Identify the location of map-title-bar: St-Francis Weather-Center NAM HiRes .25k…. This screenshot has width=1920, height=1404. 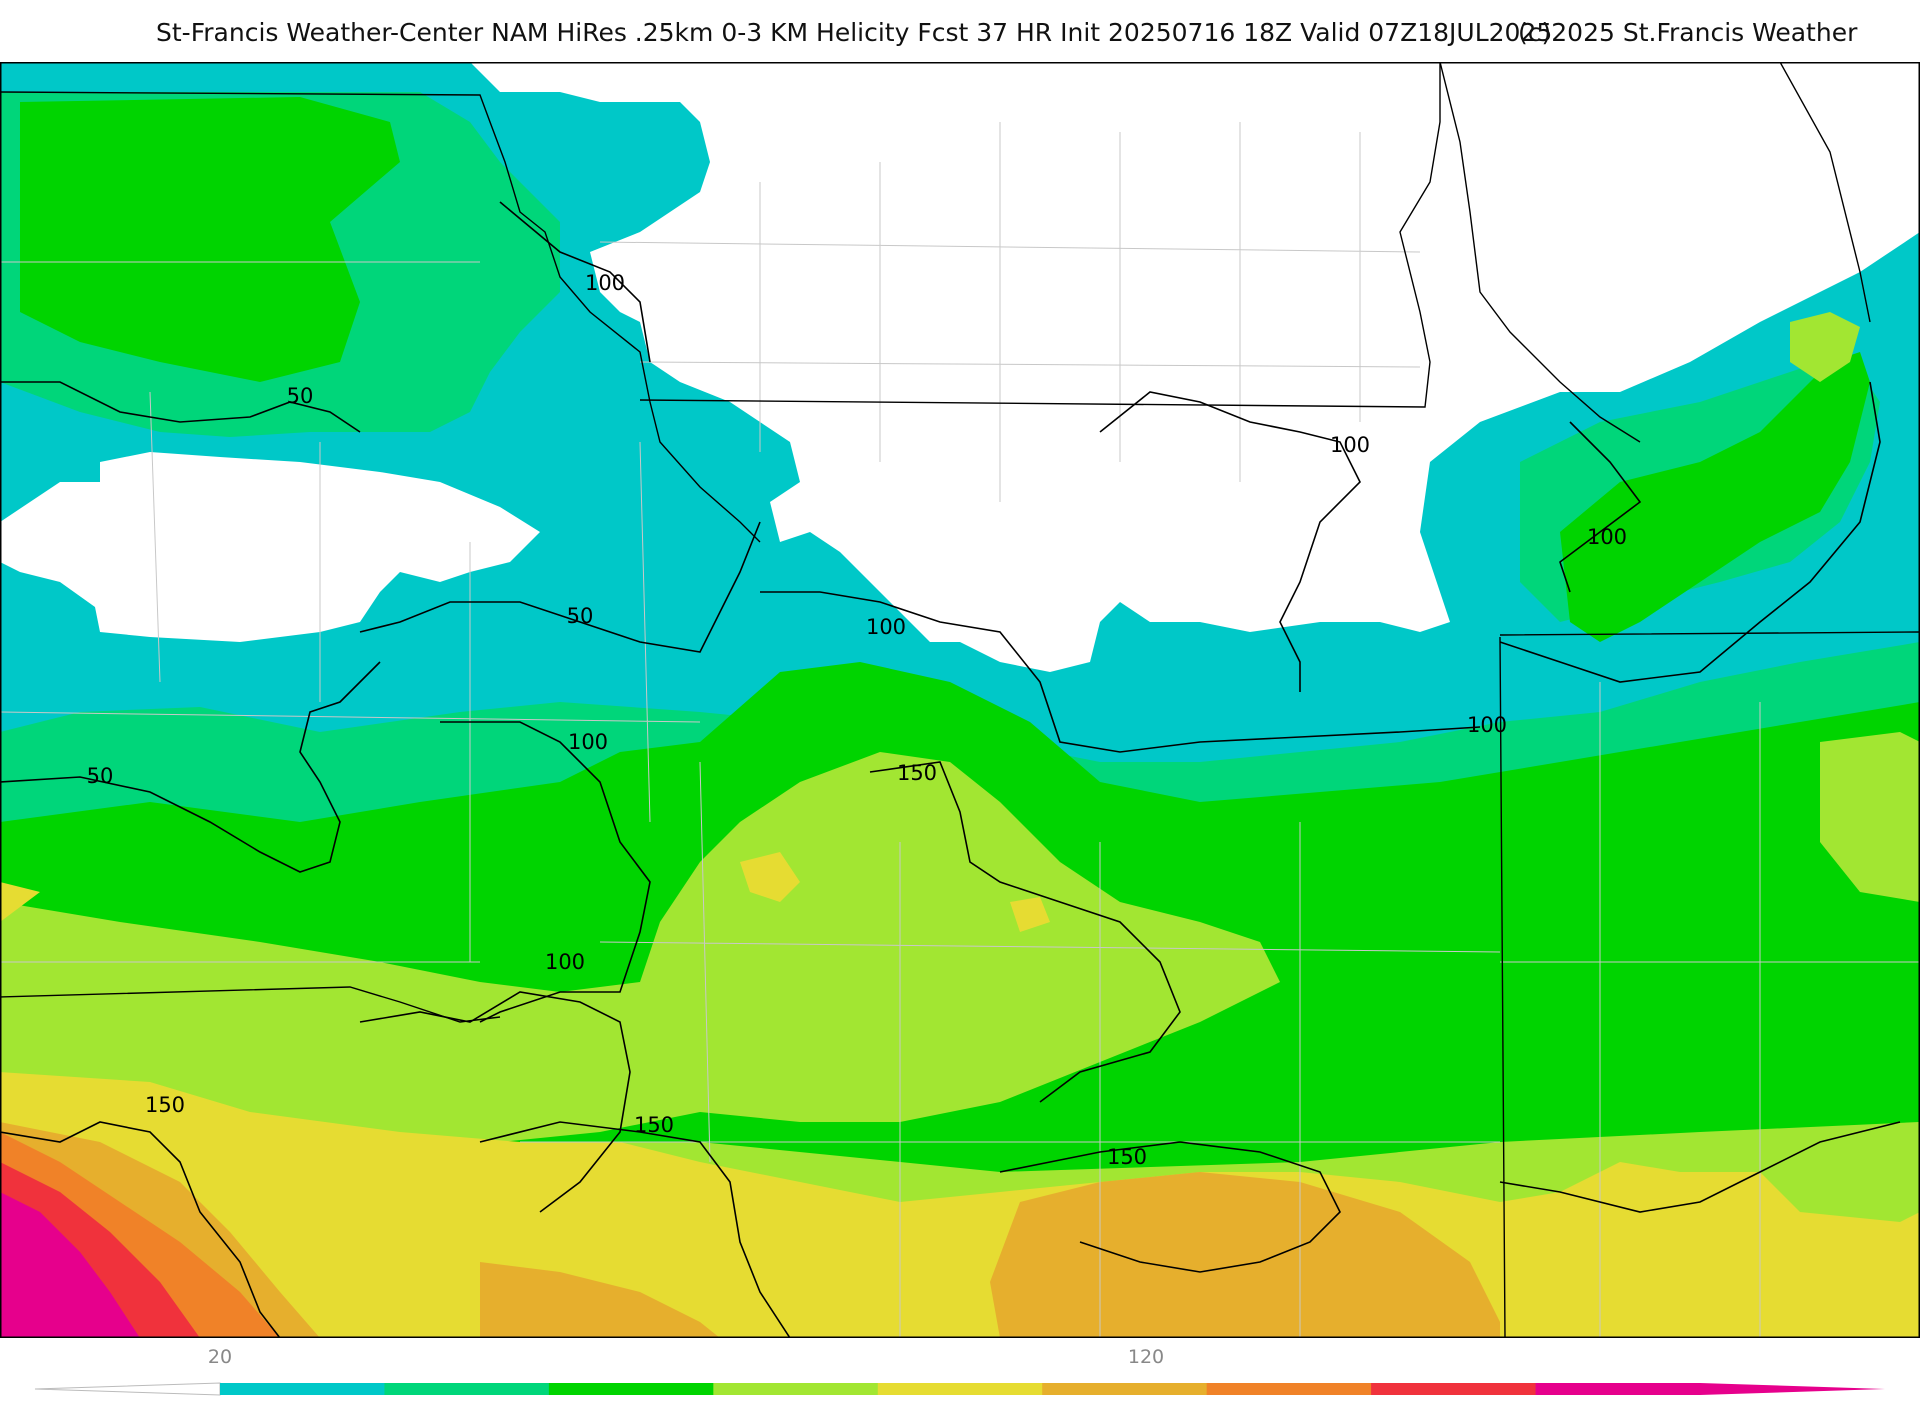
(960, 31).